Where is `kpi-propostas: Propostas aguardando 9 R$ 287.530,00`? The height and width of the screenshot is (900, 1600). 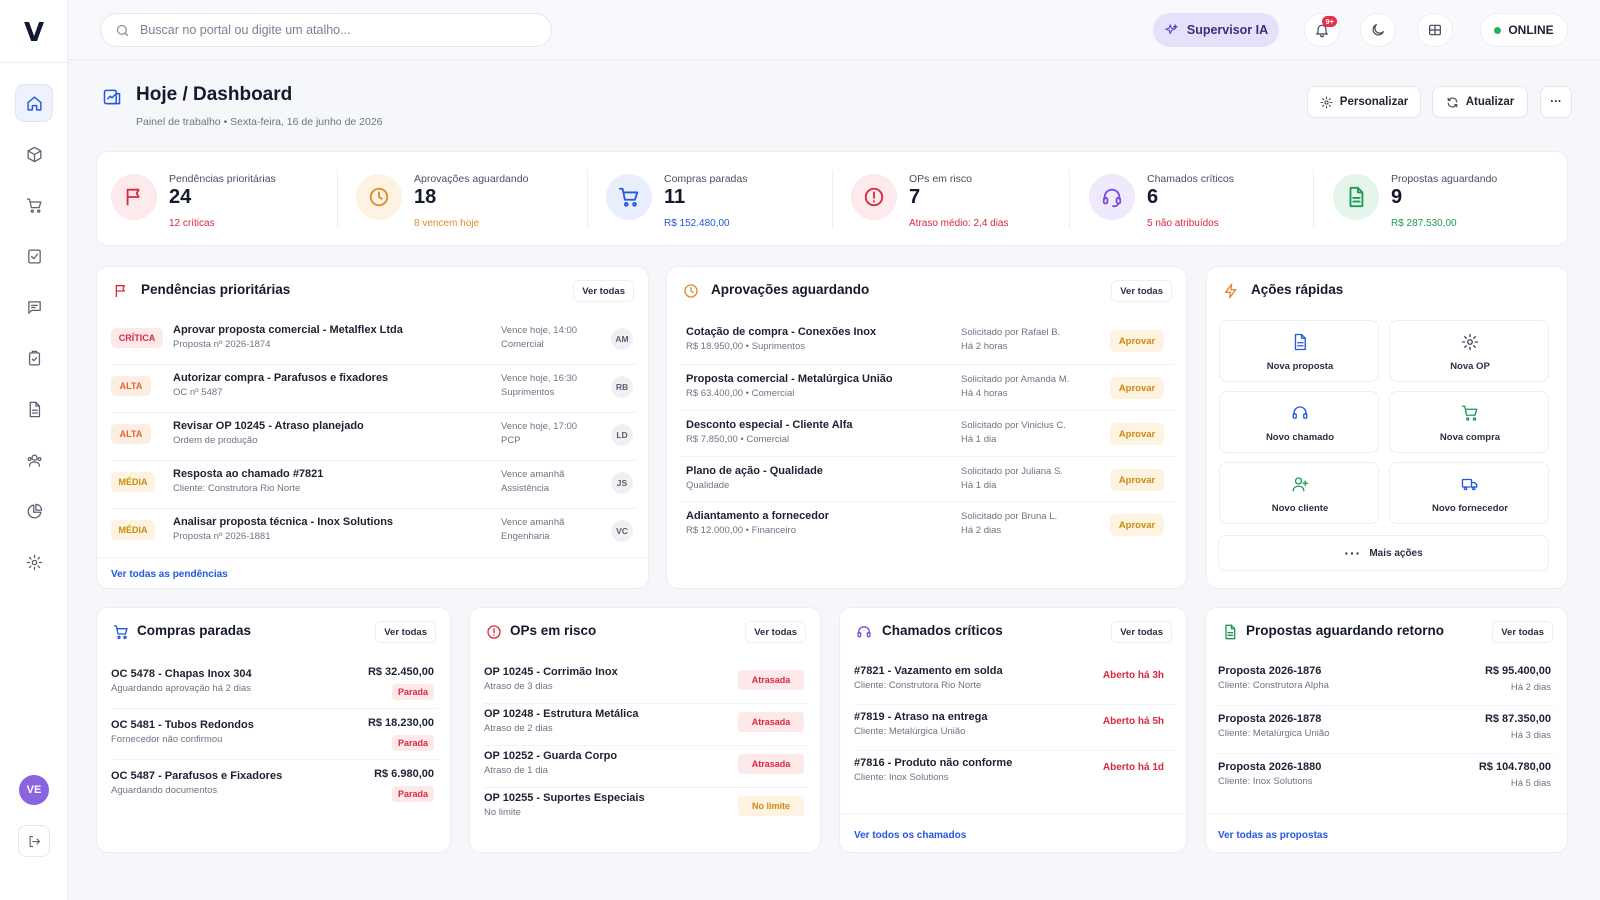 kpi-propostas: Propostas aguardando 9 R$ 287.530,00 is located at coordinates (1441, 199).